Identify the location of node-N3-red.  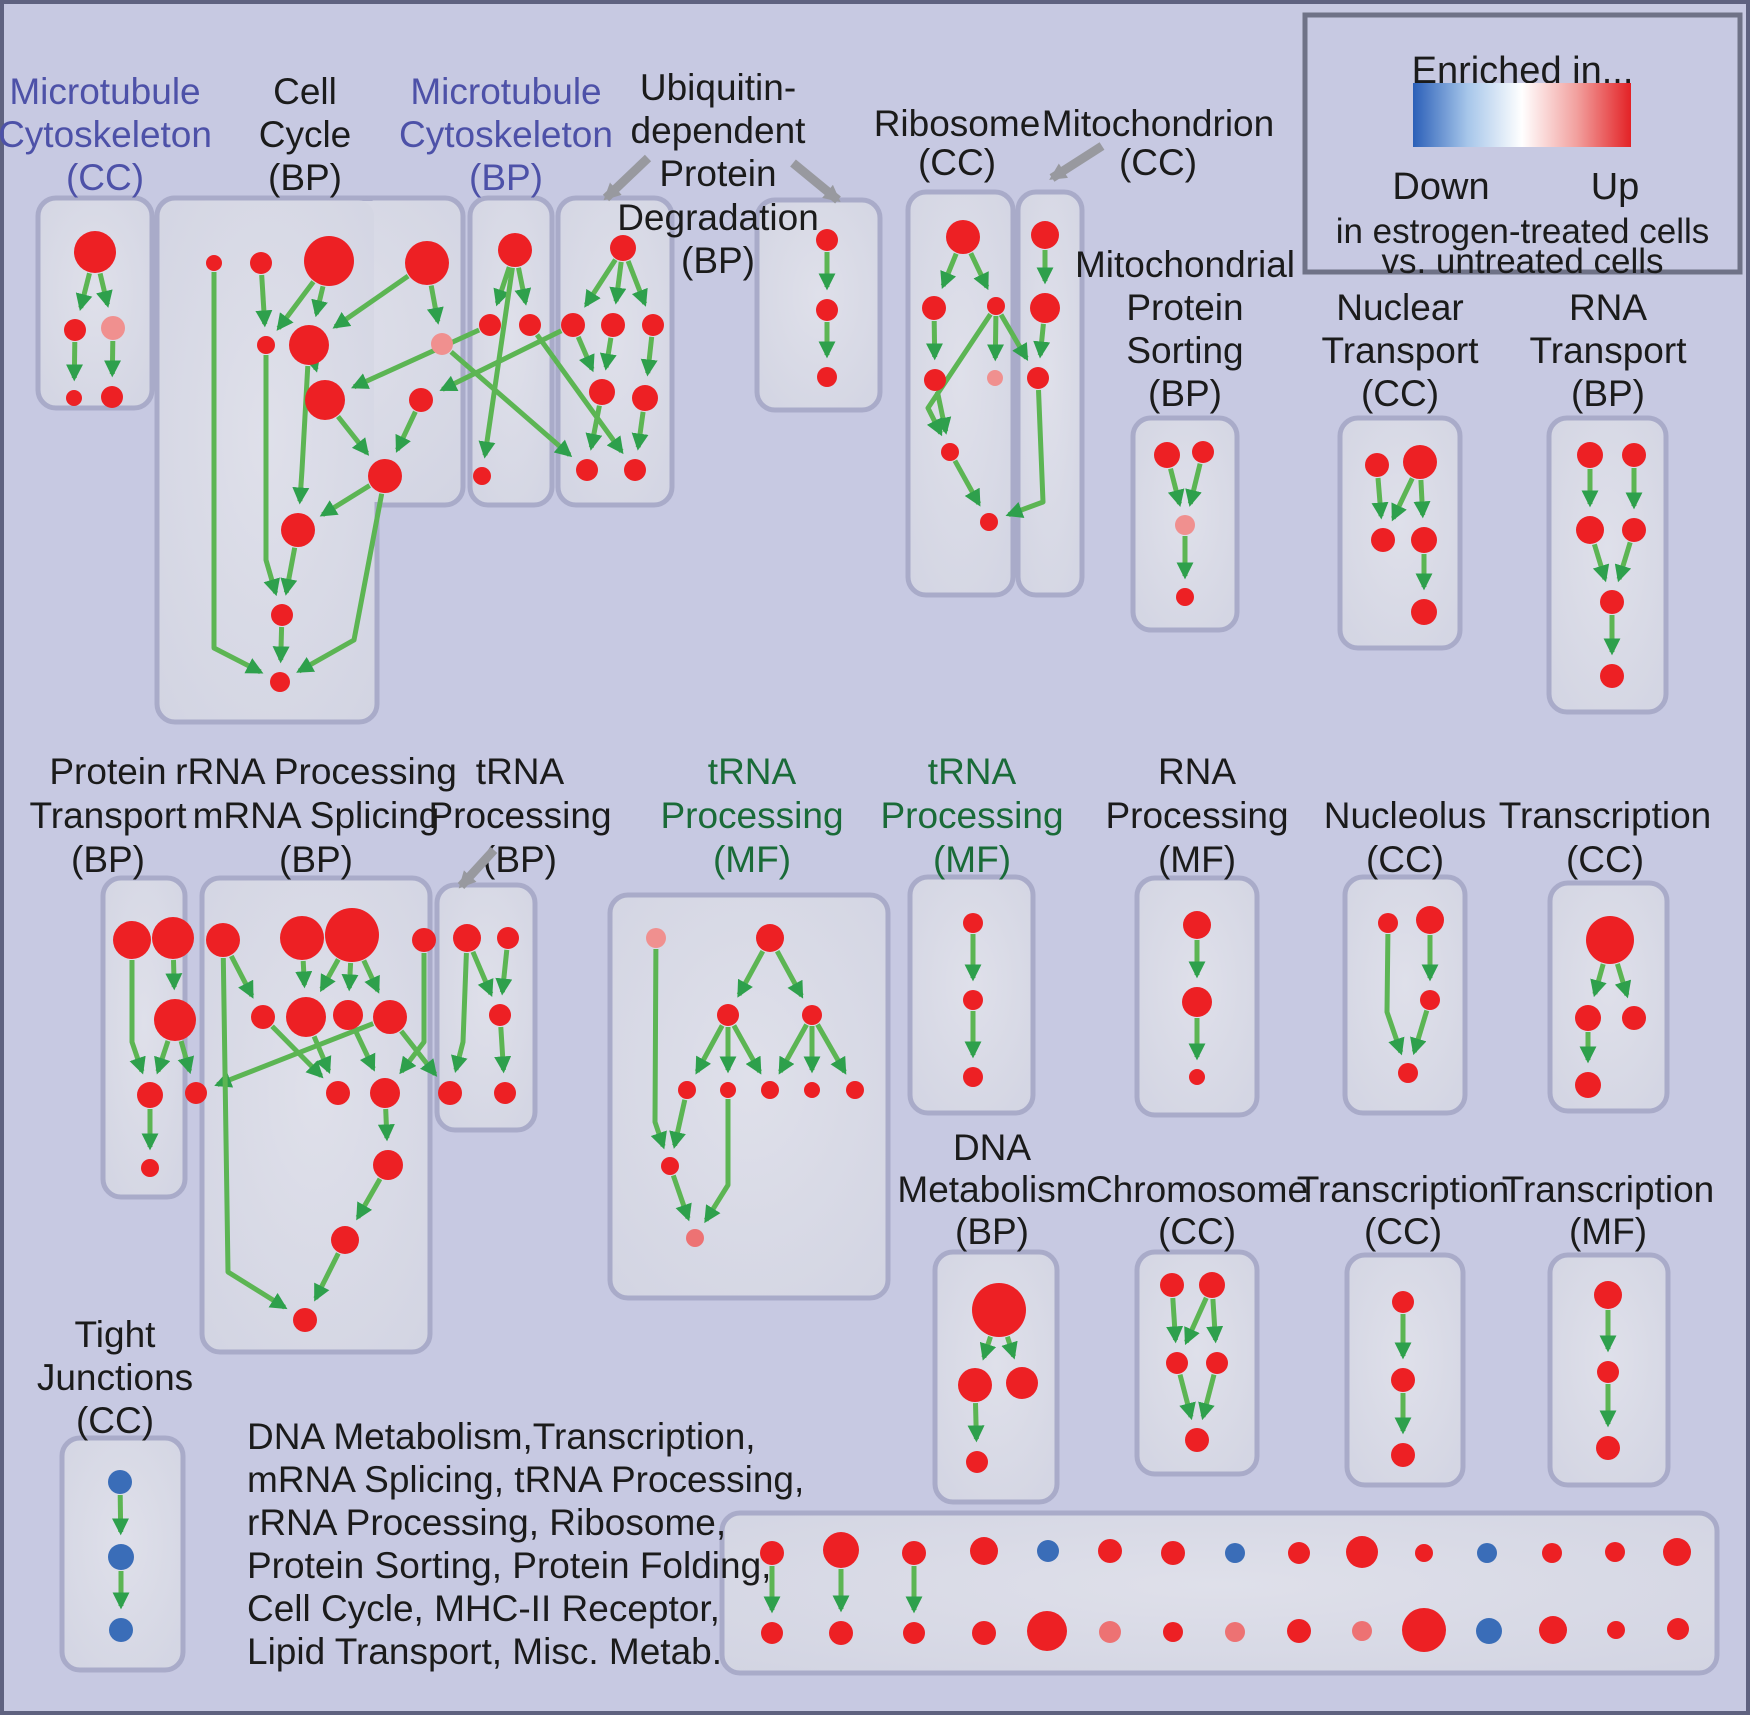
(1430, 1000).